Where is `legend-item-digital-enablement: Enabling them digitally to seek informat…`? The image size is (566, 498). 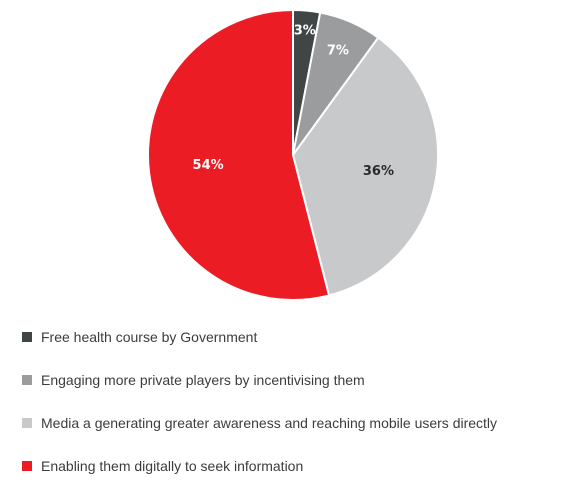
legend-item-digital-enablement: Enabling them digitally to seek informat… is located at coordinates (259, 466).